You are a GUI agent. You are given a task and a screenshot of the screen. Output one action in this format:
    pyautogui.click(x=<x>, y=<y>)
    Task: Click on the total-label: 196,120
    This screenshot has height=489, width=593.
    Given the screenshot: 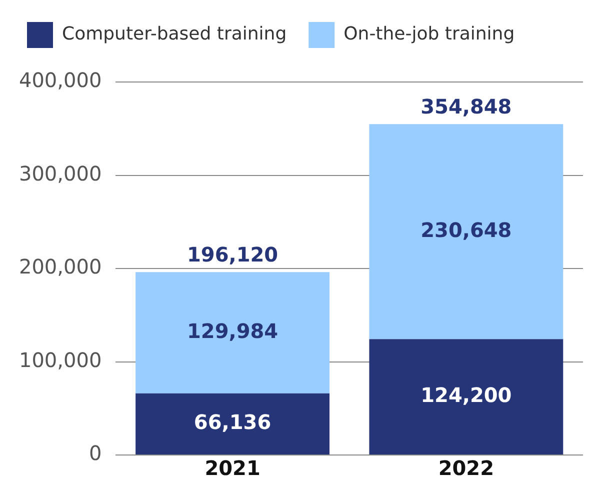 What is the action you would take?
    pyautogui.click(x=232, y=254)
    